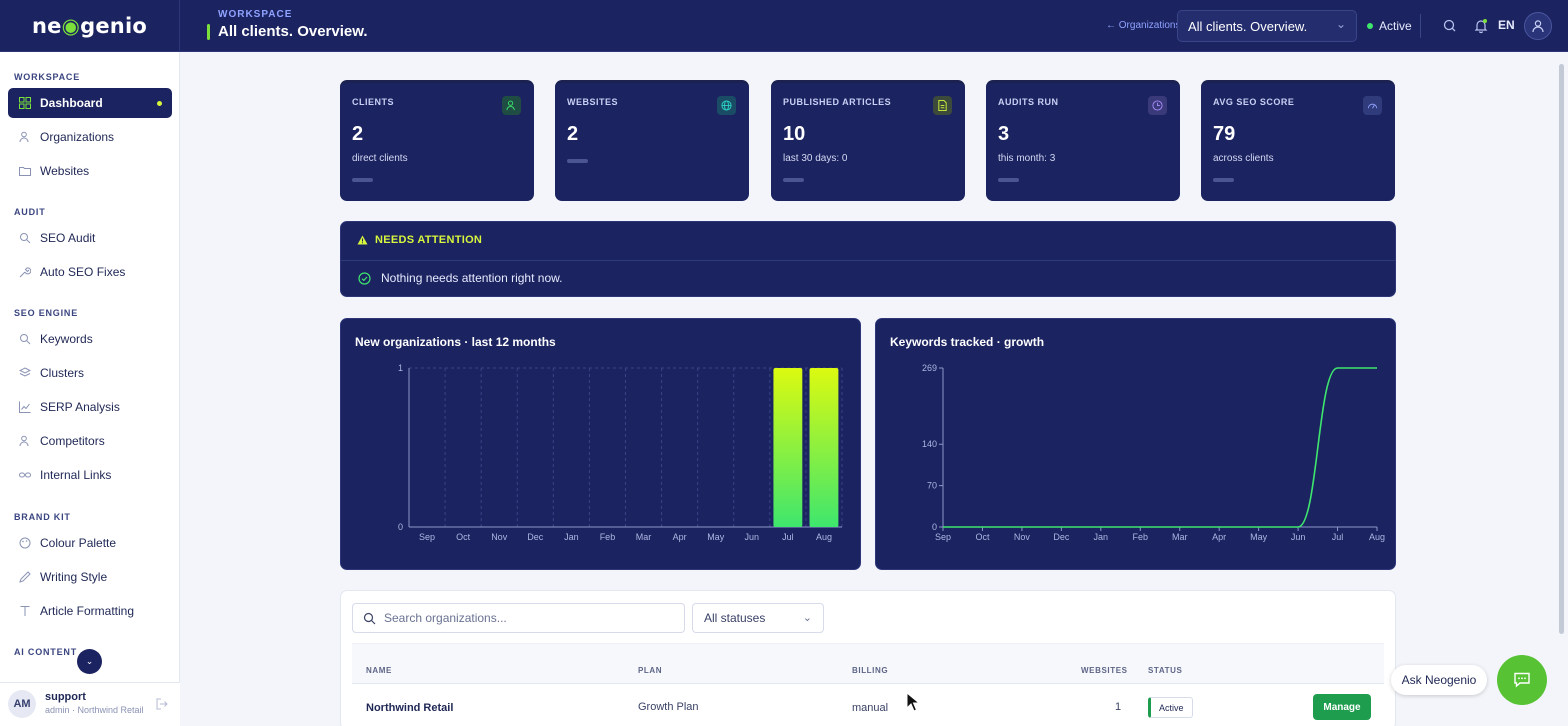  Describe the element at coordinates (1101, 537) in the screenshot. I see `x-tick-label: Jan` at that location.